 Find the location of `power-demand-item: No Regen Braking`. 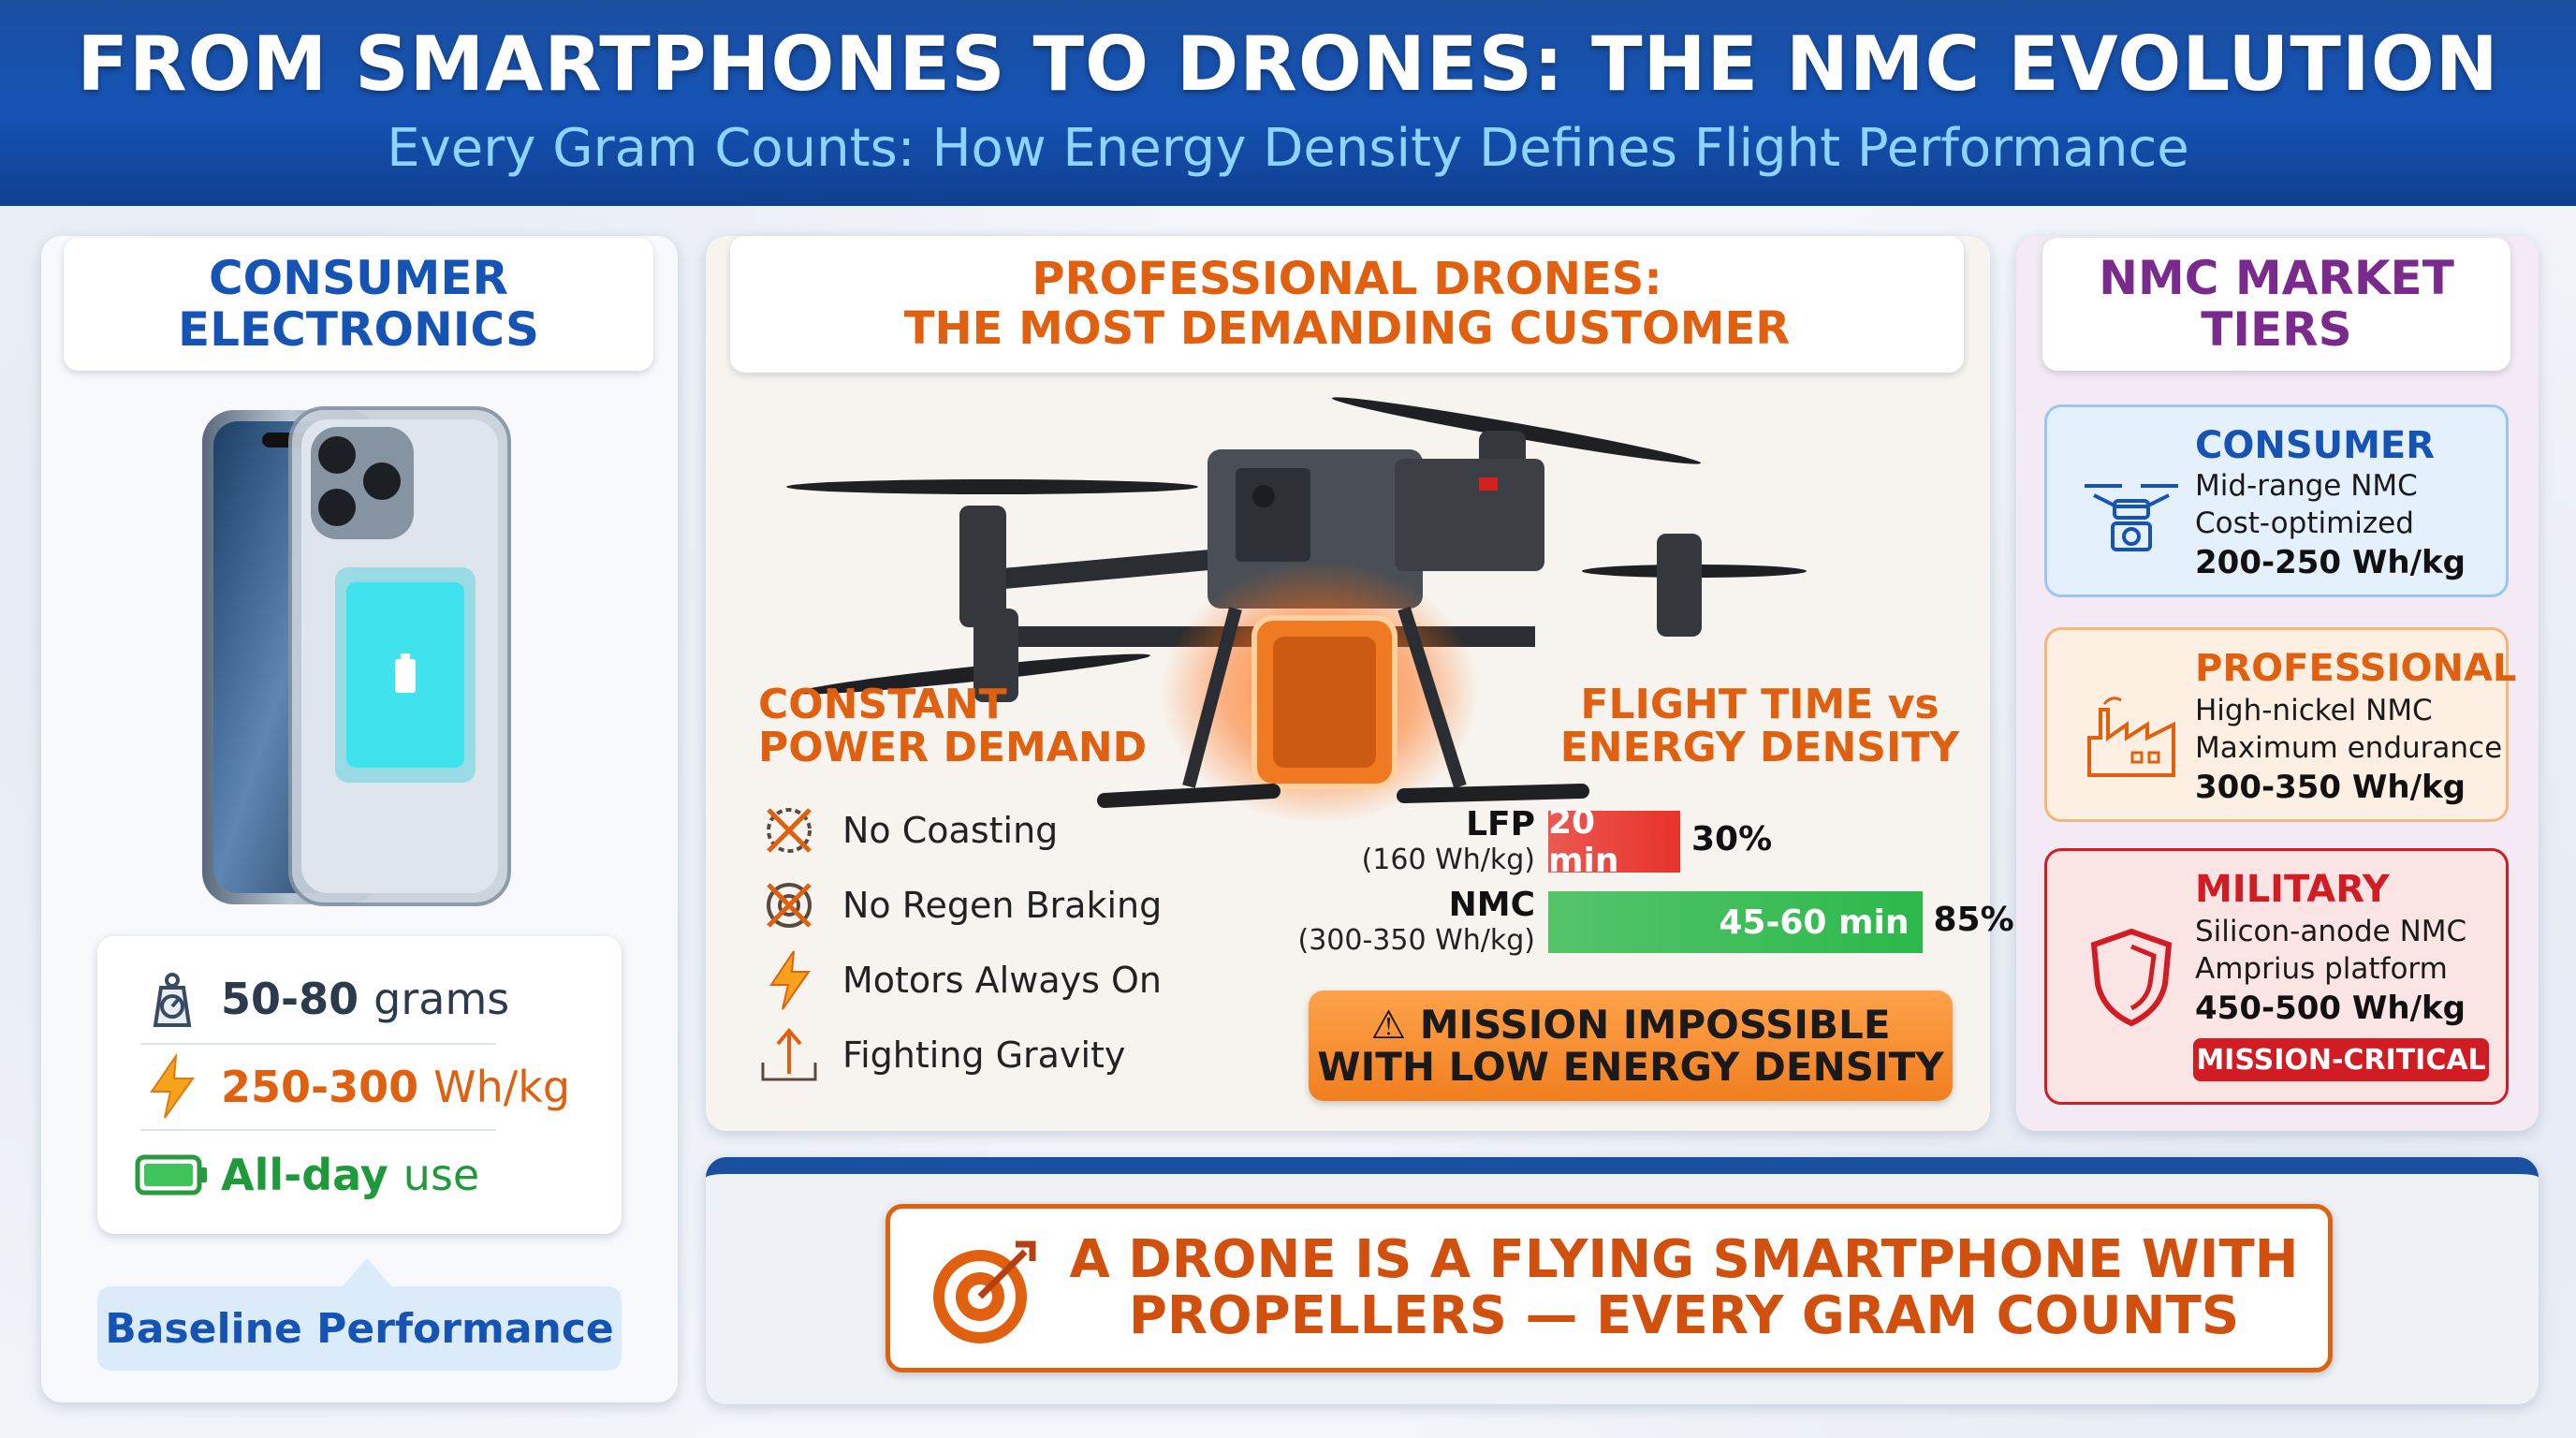

power-demand-item: No Regen Braking is located at coordinates (999, 905).